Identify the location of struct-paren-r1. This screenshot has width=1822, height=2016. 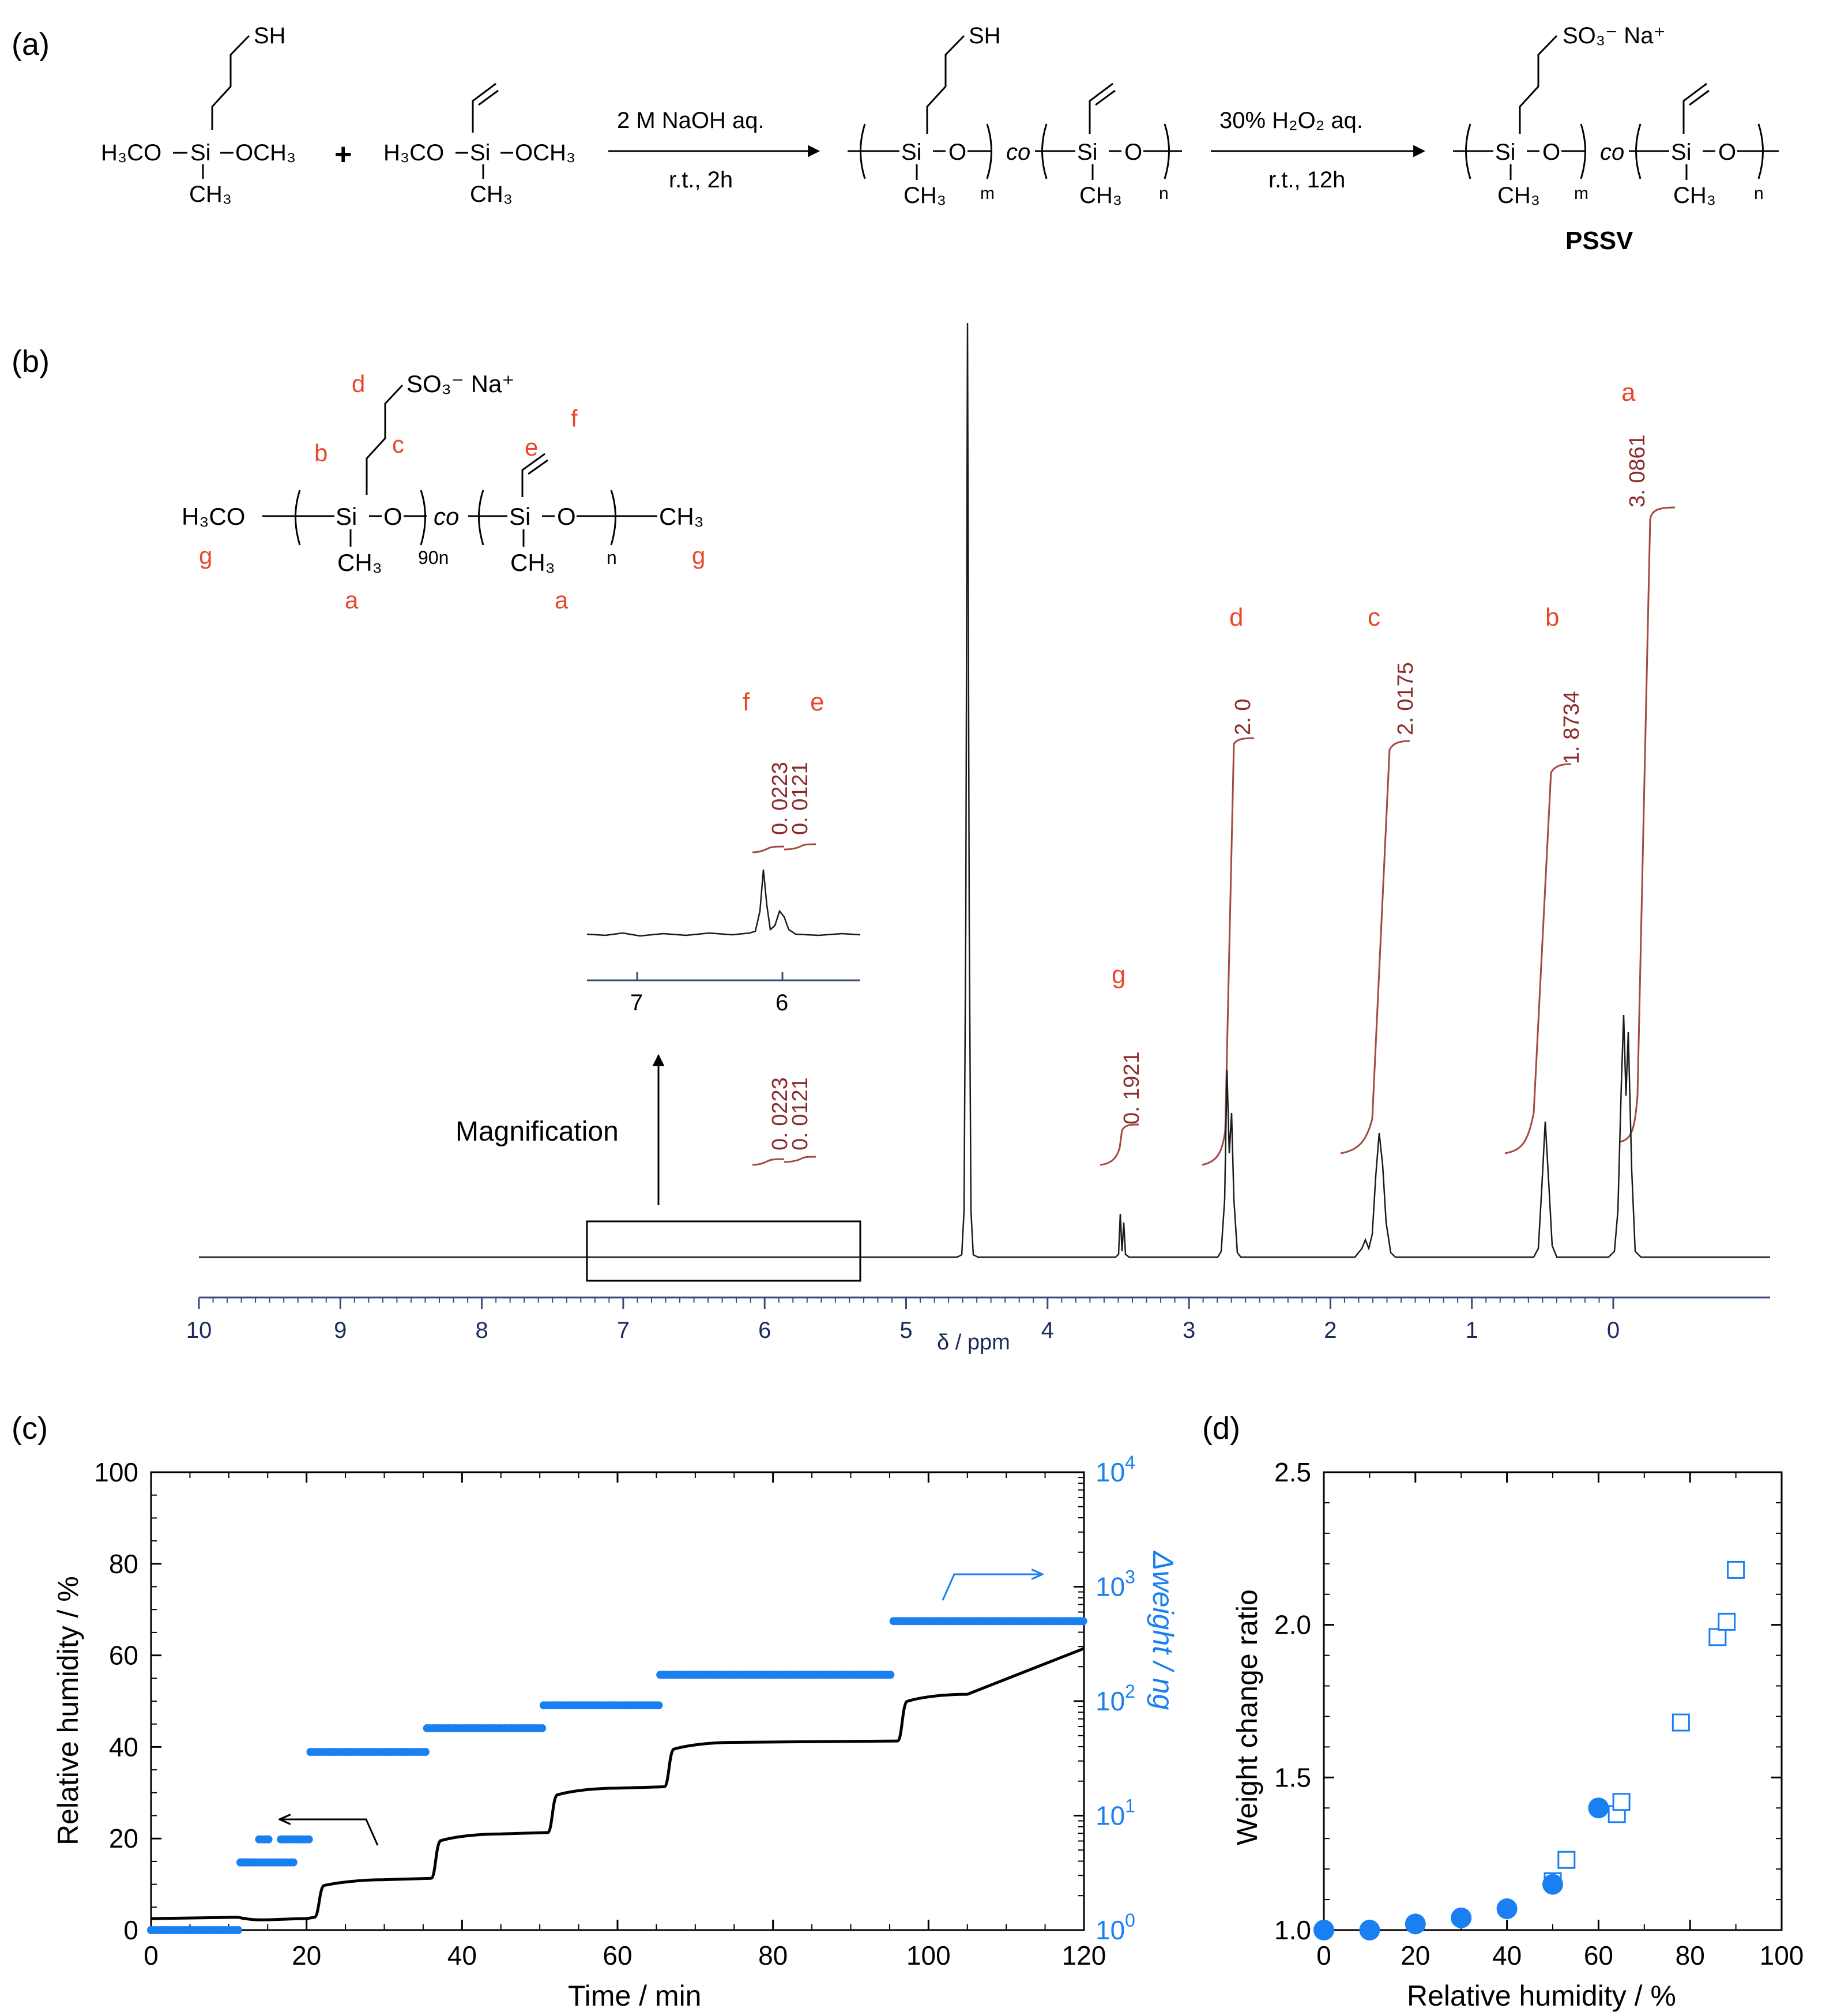
(423, 518).